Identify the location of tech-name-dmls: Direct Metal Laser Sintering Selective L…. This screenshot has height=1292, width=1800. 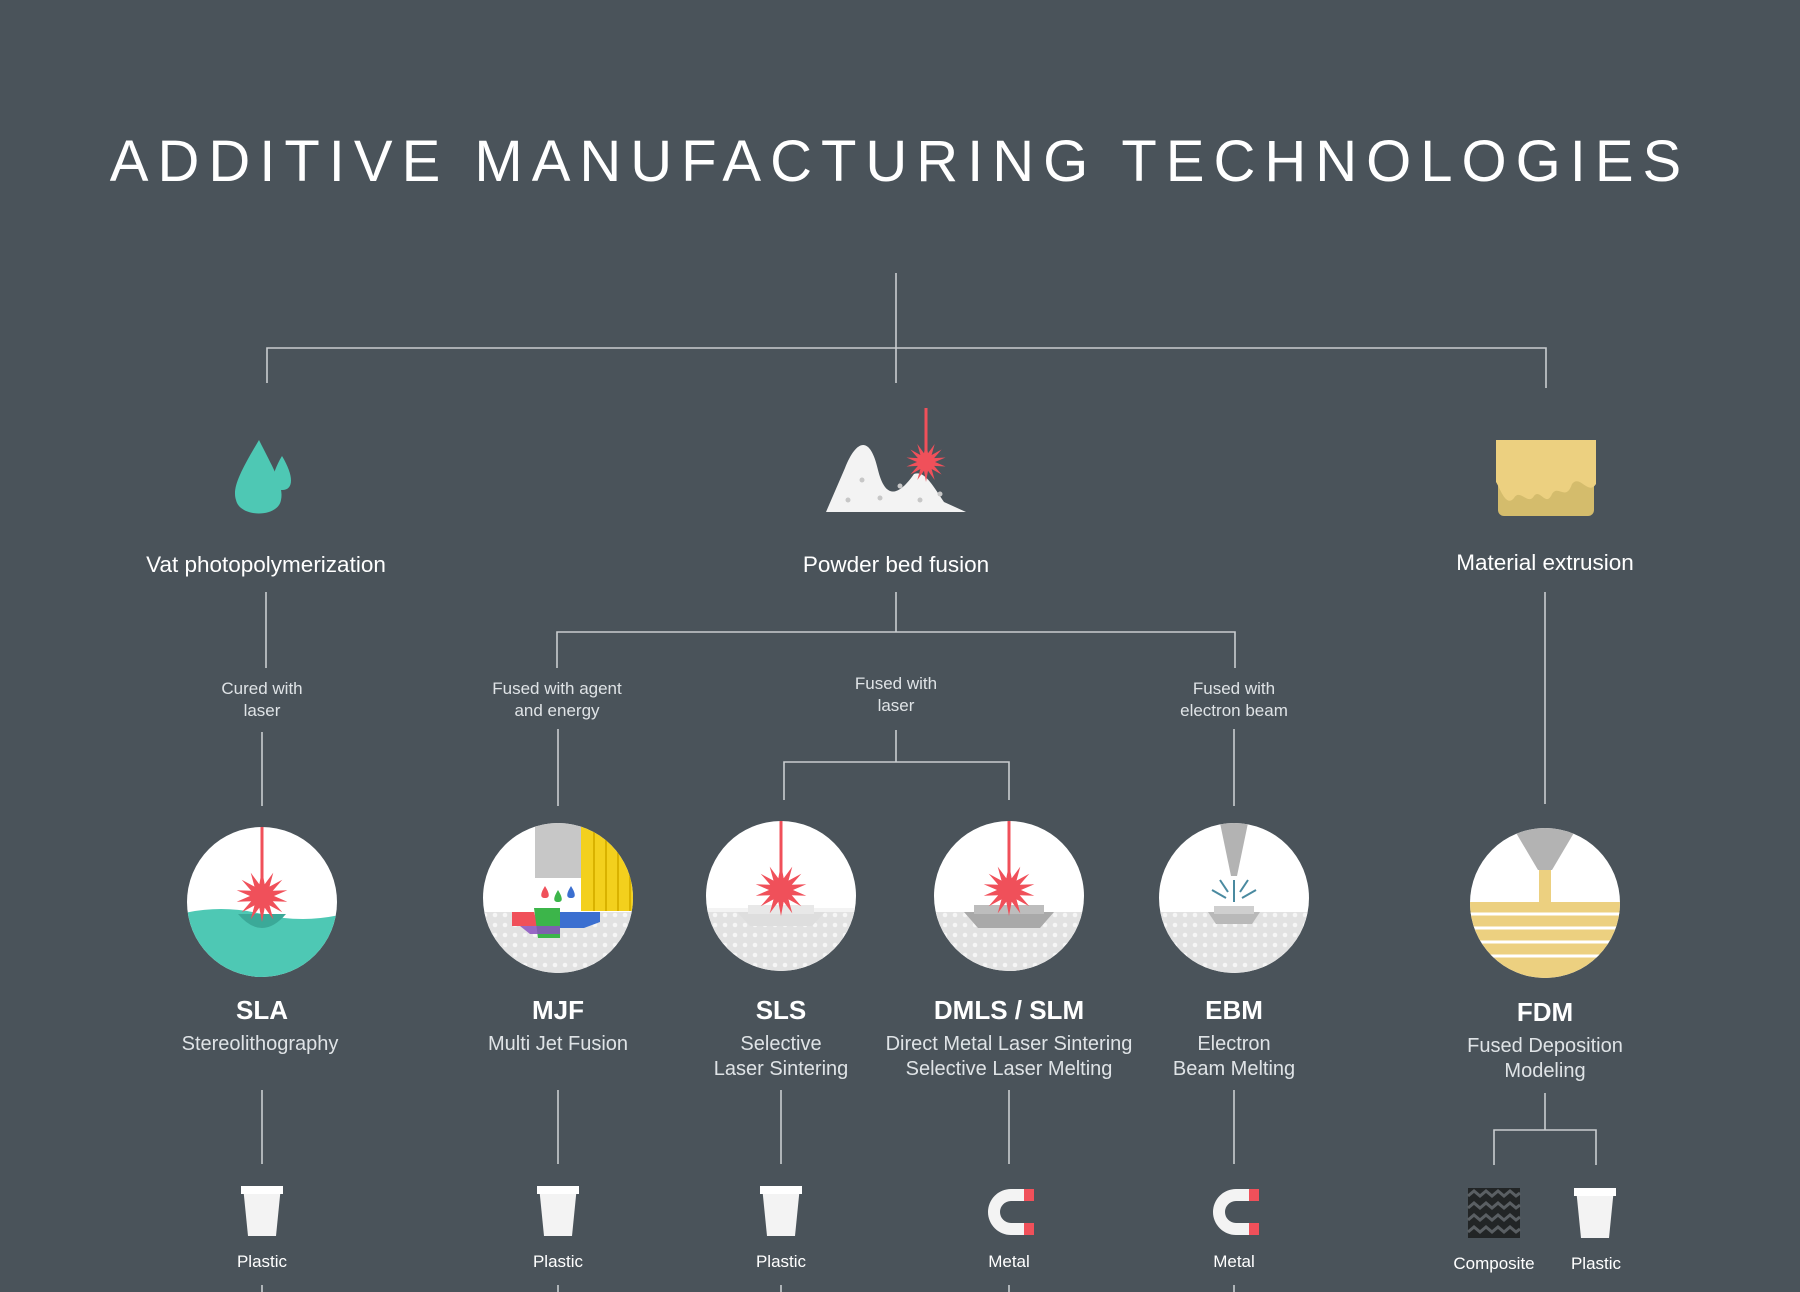
(1009, 1056).